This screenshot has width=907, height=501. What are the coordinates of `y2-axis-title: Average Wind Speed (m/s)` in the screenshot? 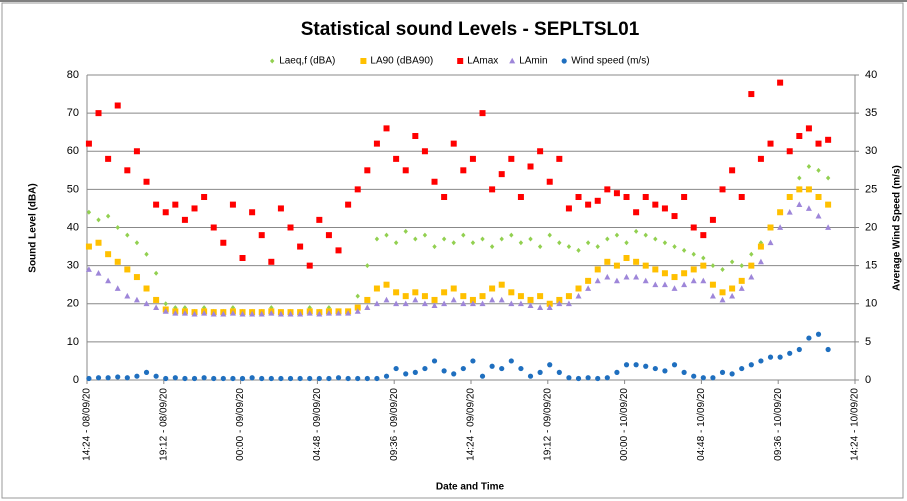 It's located at (897, 228).